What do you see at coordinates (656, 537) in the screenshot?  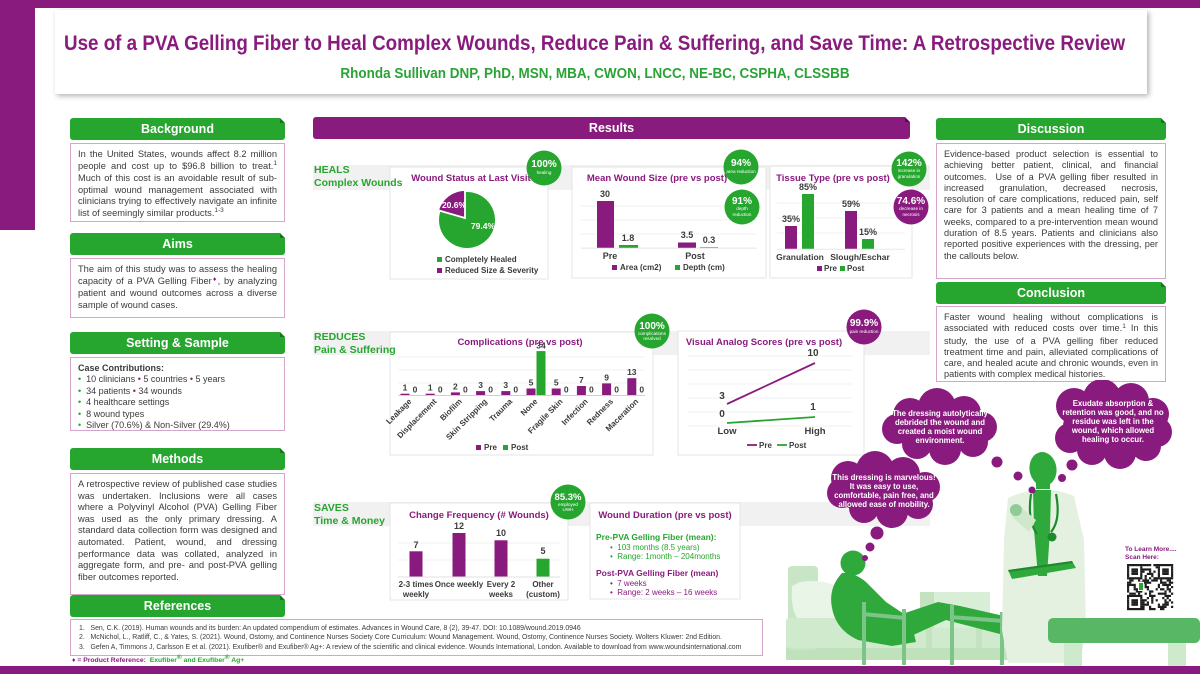 I see `svg-text: Pre-PVA Gelling Fiber (mean):` at bounding box center [656, 537].